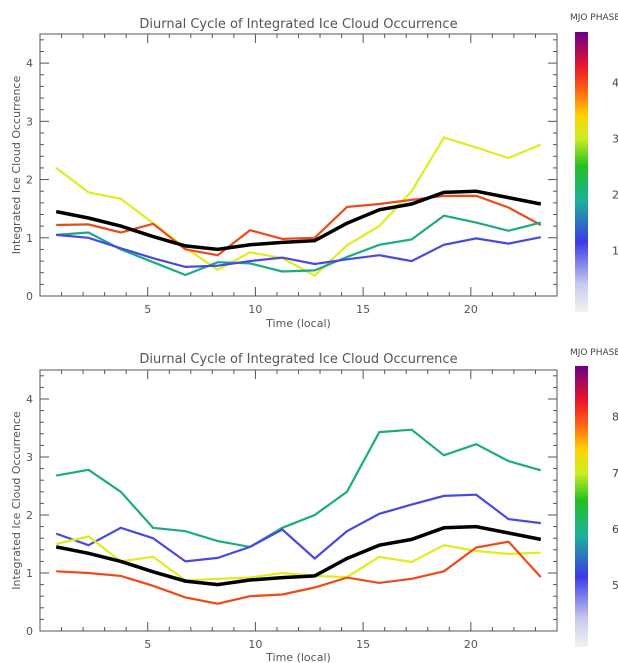 This screenshot has width=618, height=663. I want to click on colorbar-tick-label: 3, so click(615, 138).